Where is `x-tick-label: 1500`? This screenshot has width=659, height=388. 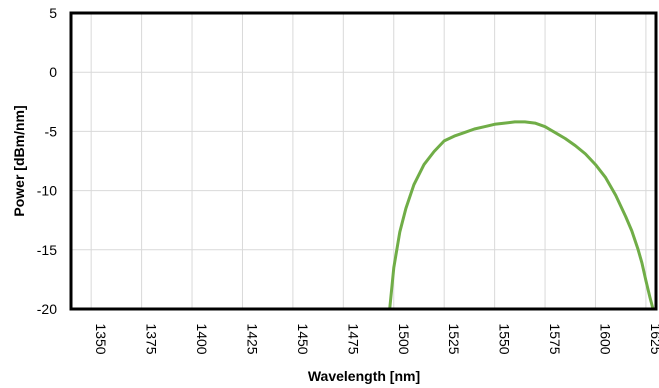 x-tick-label: 1500 is located at coordinates (404, 338).